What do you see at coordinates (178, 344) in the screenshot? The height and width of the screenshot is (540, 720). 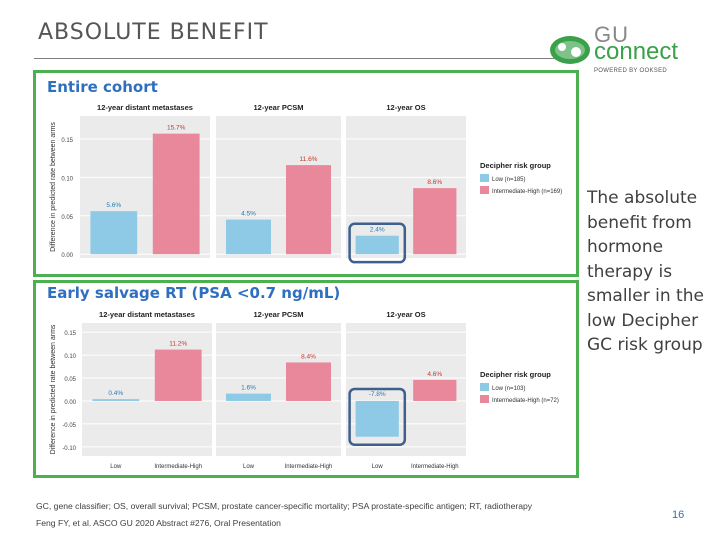 I see `data-label: 11.2%` at bounding box center [178, 344].